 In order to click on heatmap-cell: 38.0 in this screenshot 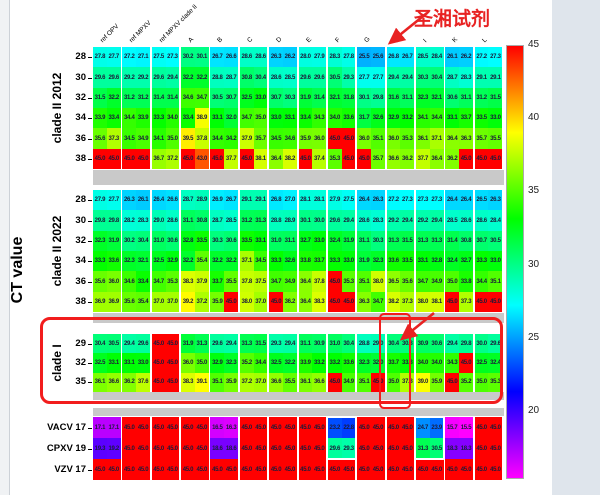, I will do `click(422, 302)`.